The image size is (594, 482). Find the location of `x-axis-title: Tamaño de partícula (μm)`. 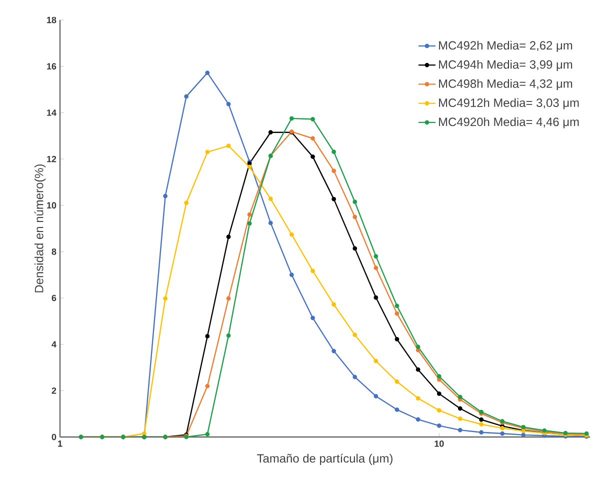

x-axis-title: Tamaño de partícula (μm) is located at coordinates (324, 459).